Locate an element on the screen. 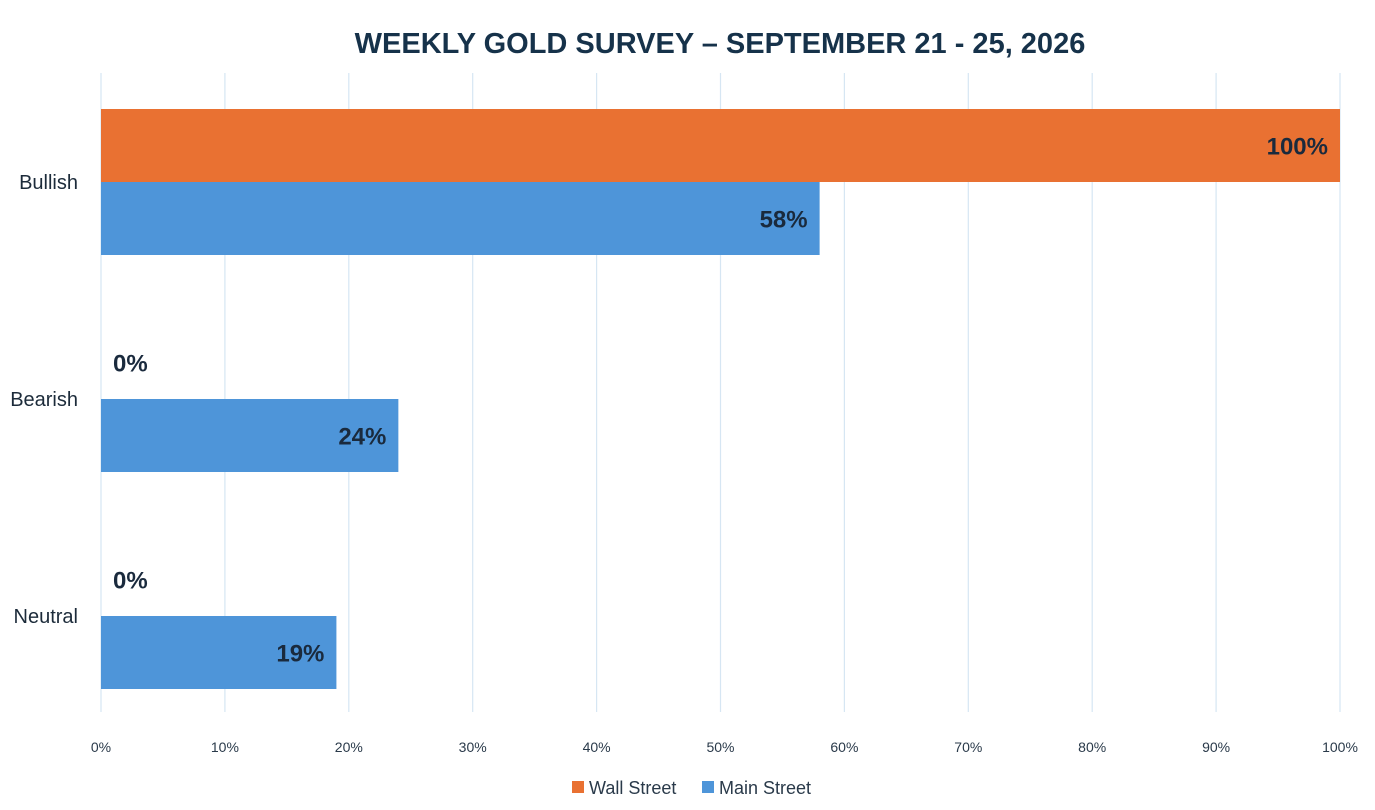 The width and height of the screenshot is (1375, 810). legend-label: Main Street is located at coordinates (765, 788).